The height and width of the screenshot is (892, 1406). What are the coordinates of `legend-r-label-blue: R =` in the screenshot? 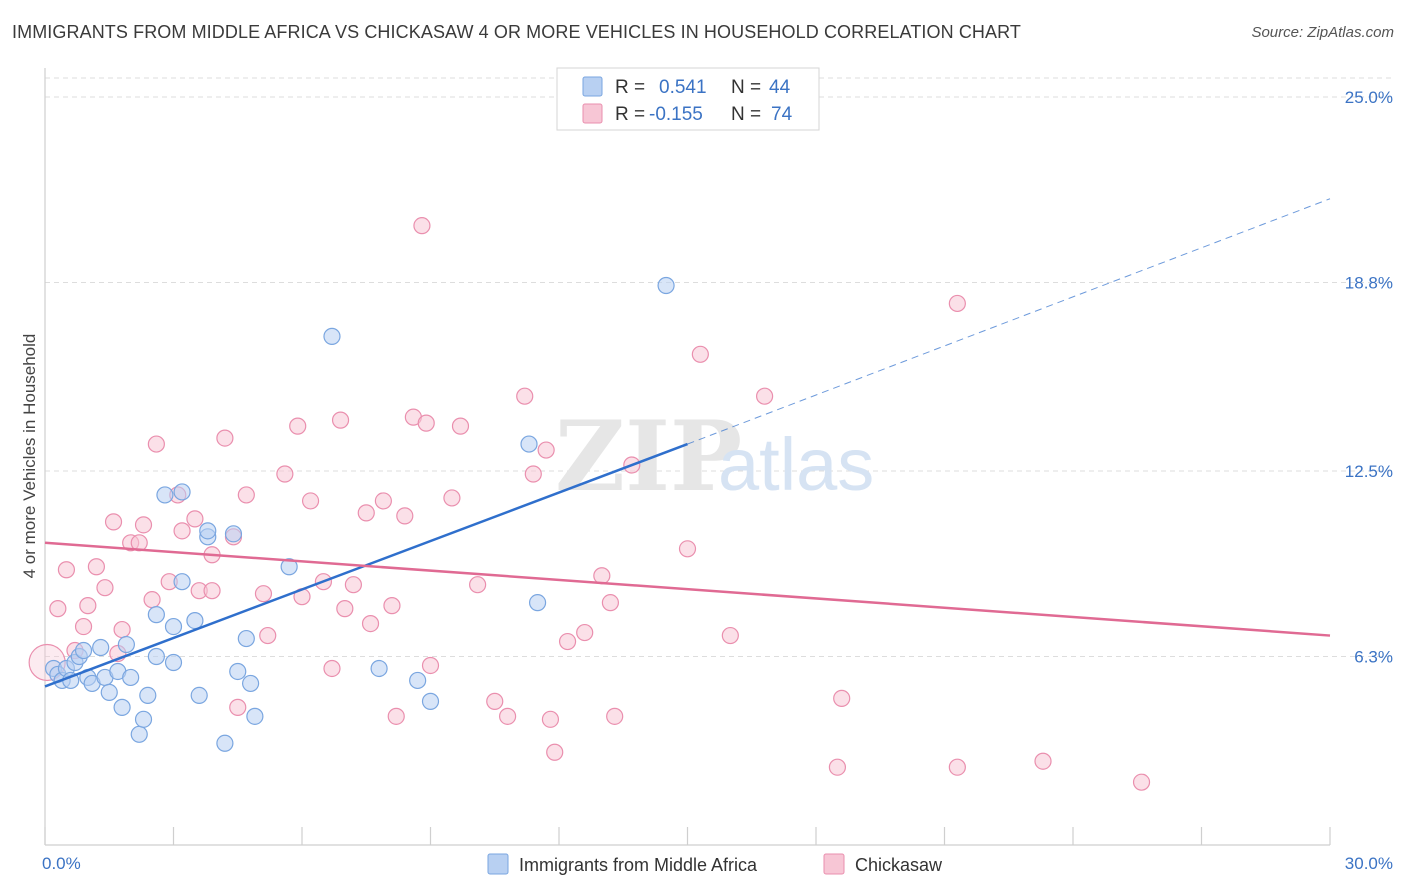 It's located at (630, 87).